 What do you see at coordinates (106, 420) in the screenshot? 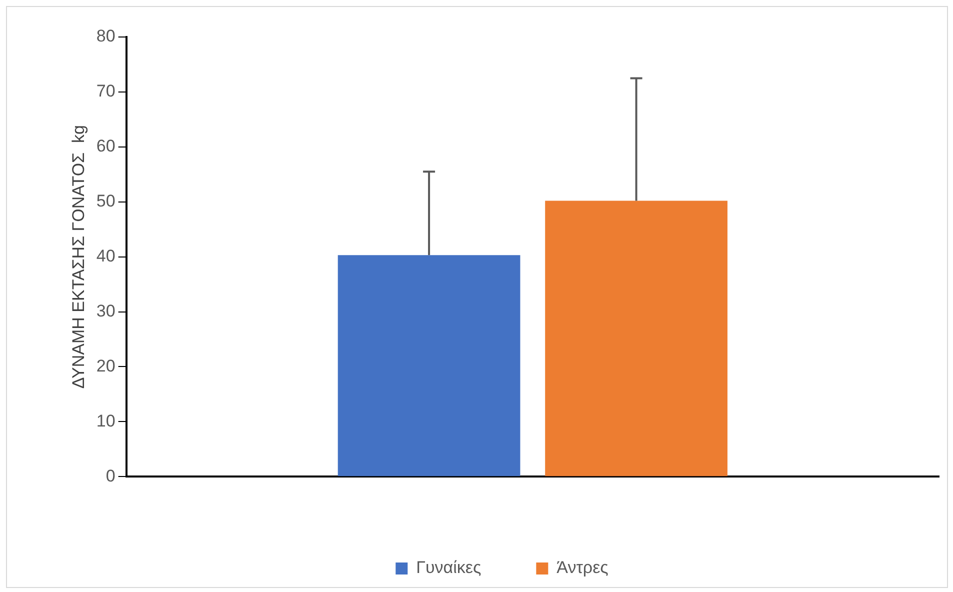
I see `y-tick-label: 10` at bounding box center [106, 420].